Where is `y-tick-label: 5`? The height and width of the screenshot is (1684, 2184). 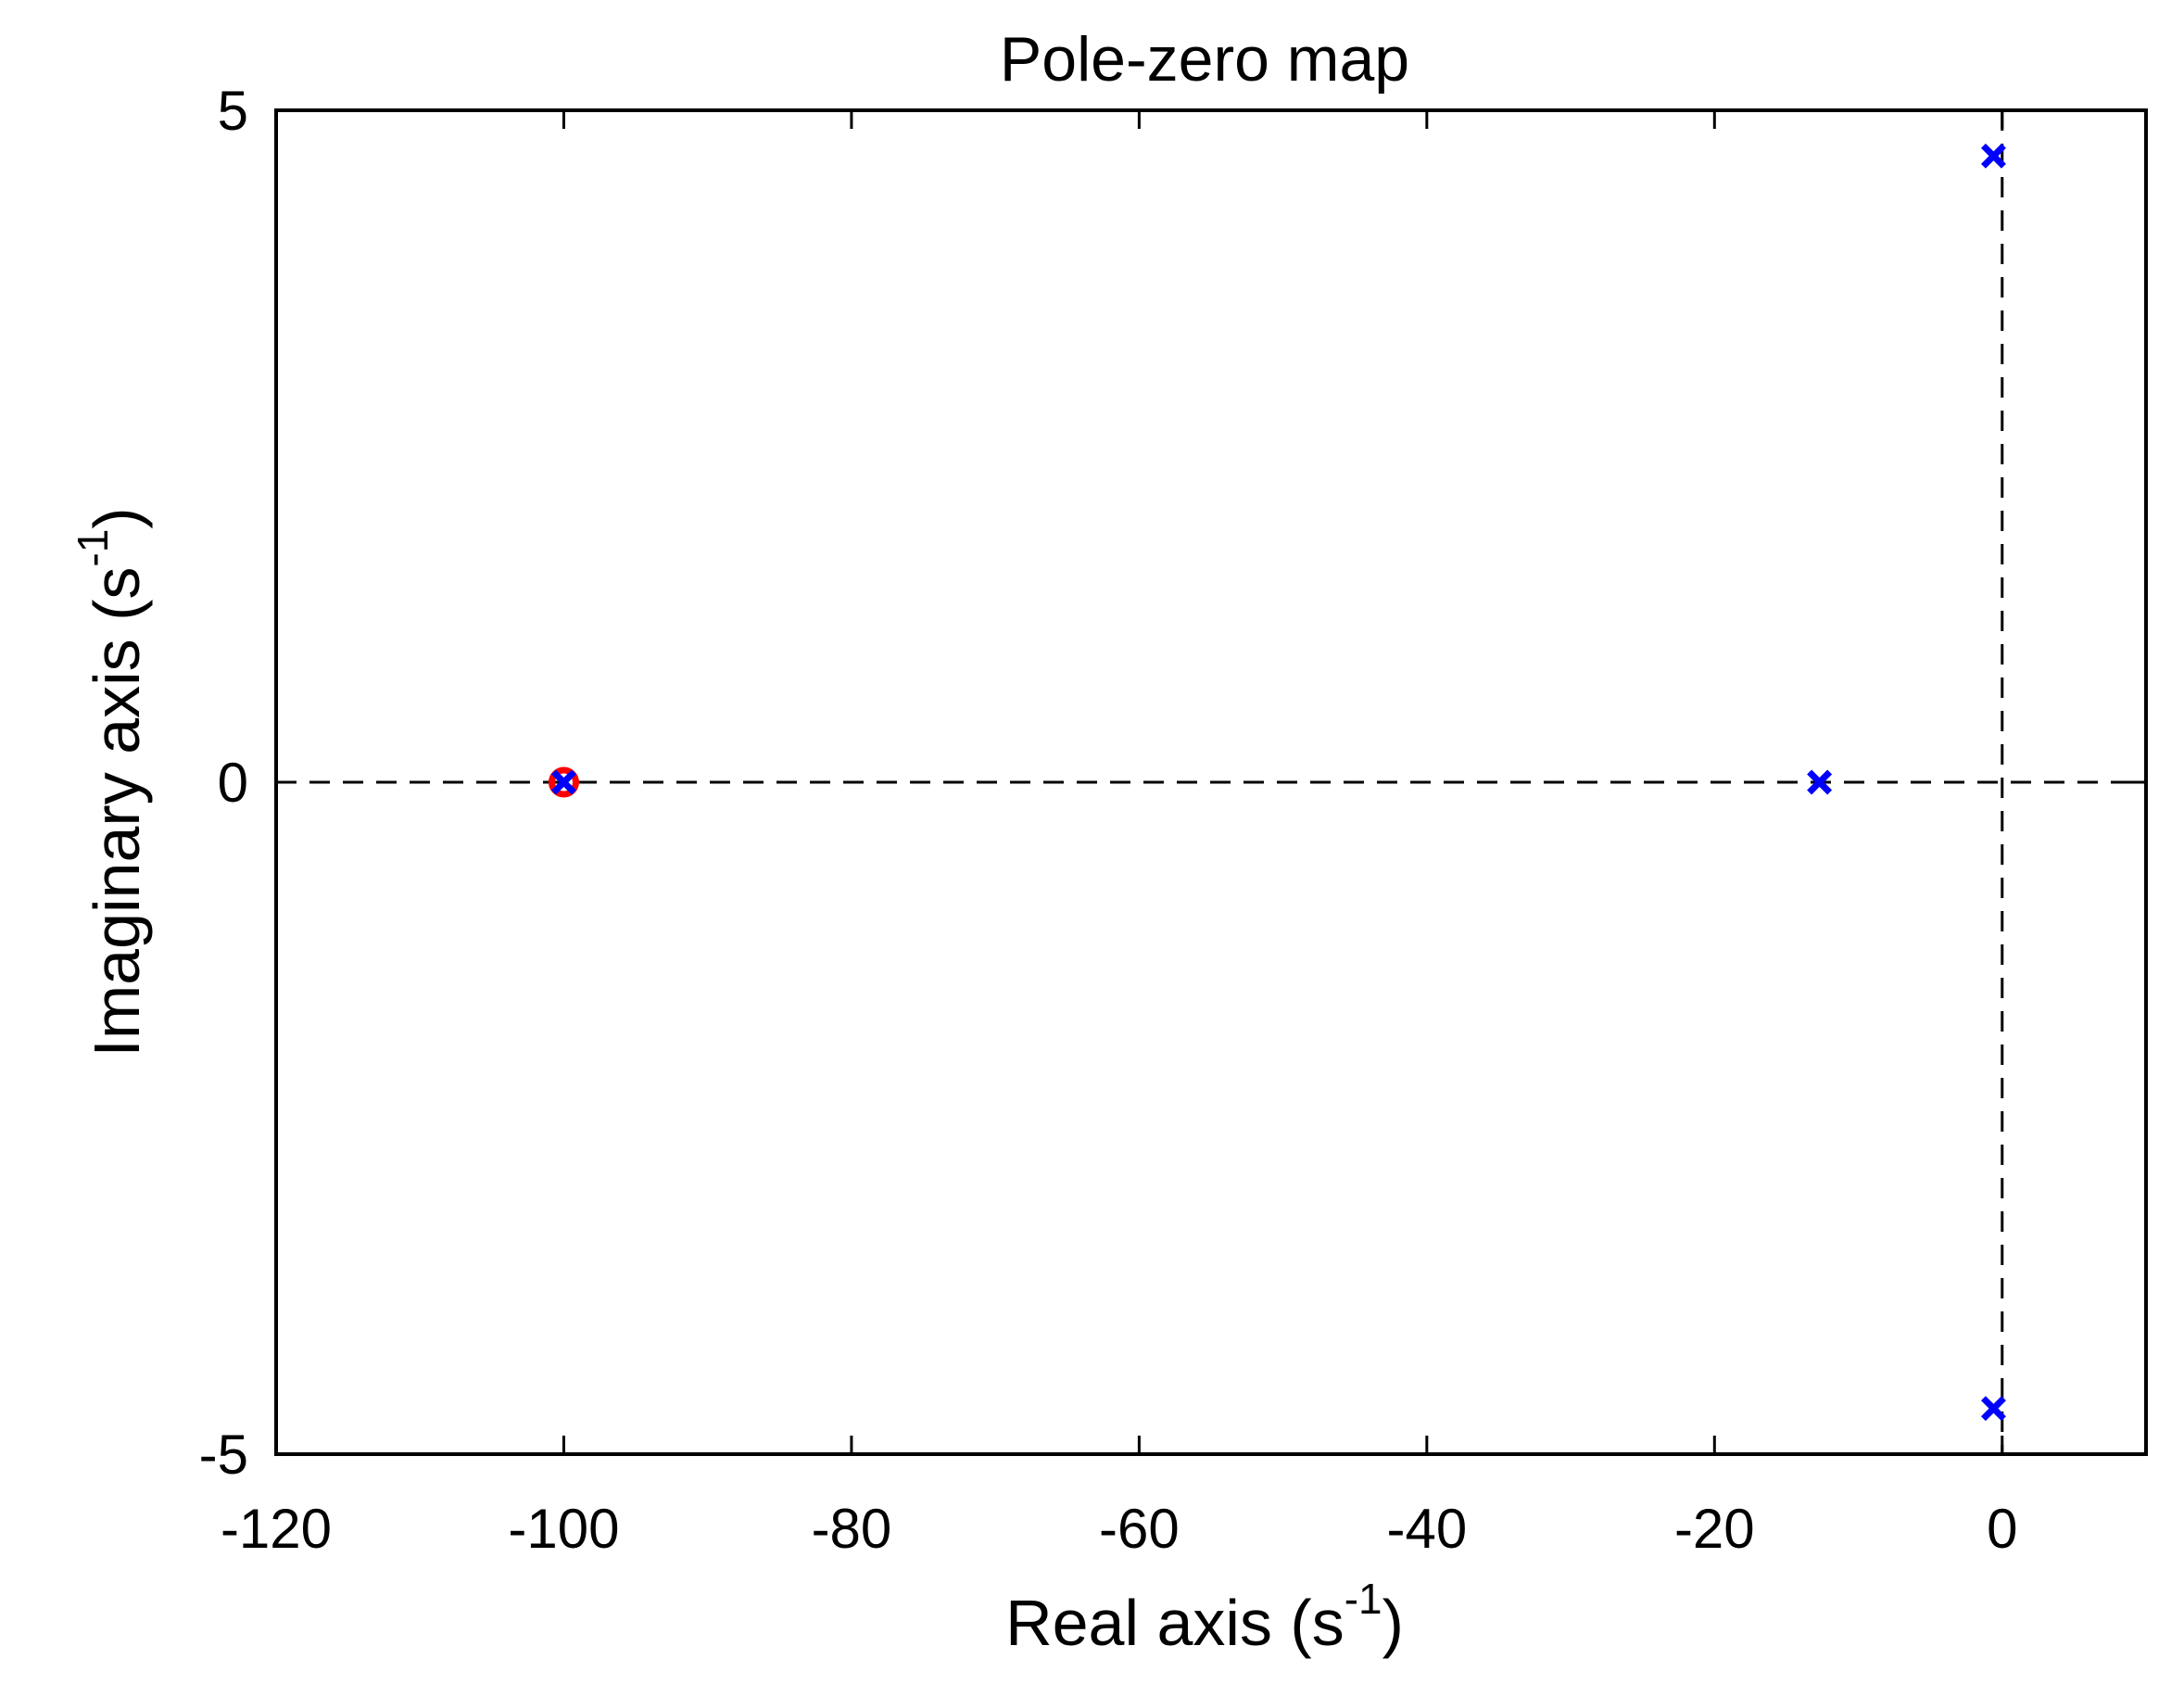
y-tick-label: 5 is located at coordinates (233, 111).